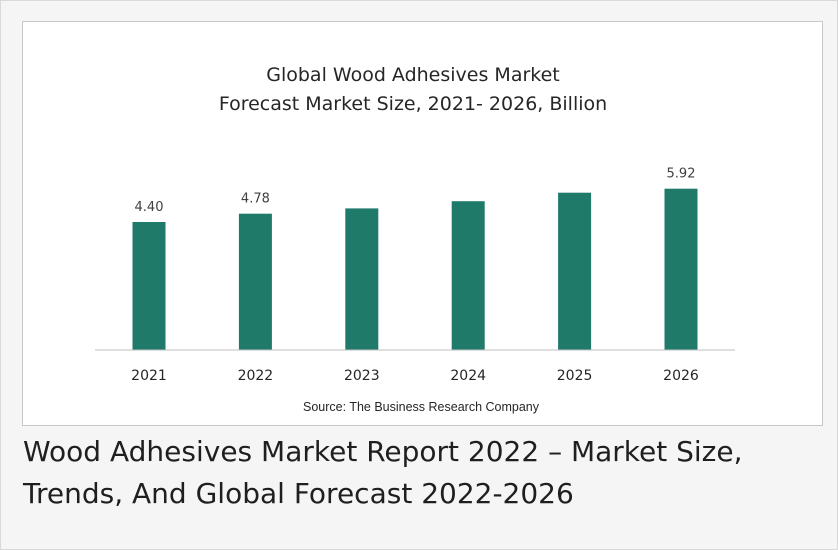 The image size is (838, 550). Describe the element at coordinates (421, 407) in the screenshot. I see `source-note: Source: The Business Research Company` at that location.